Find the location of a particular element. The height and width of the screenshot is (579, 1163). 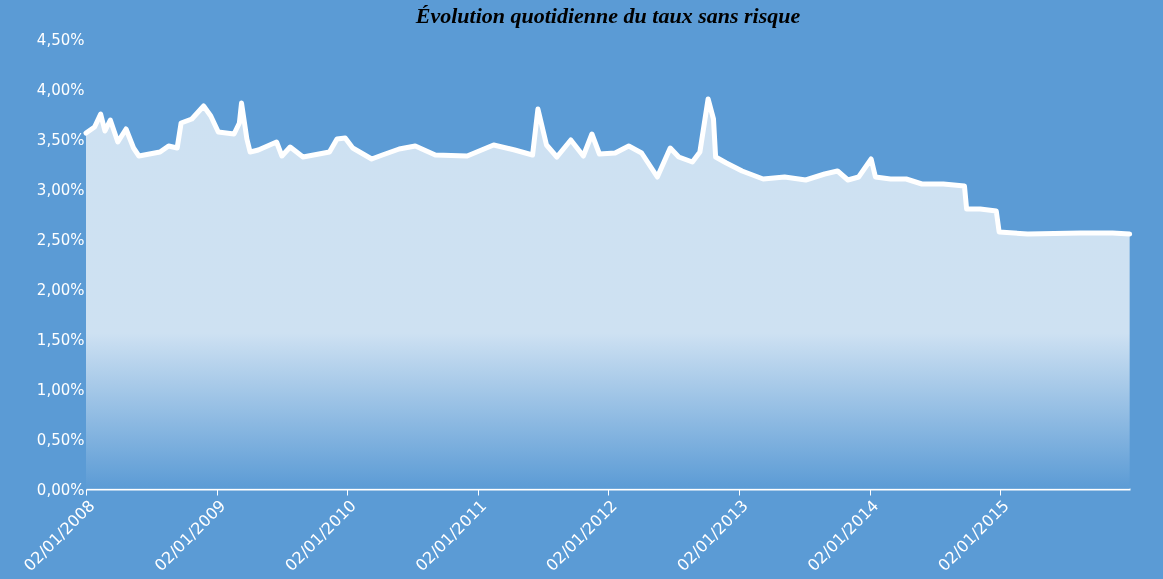

y-tick-label: 2,00% is located at coordinates (60, 289).